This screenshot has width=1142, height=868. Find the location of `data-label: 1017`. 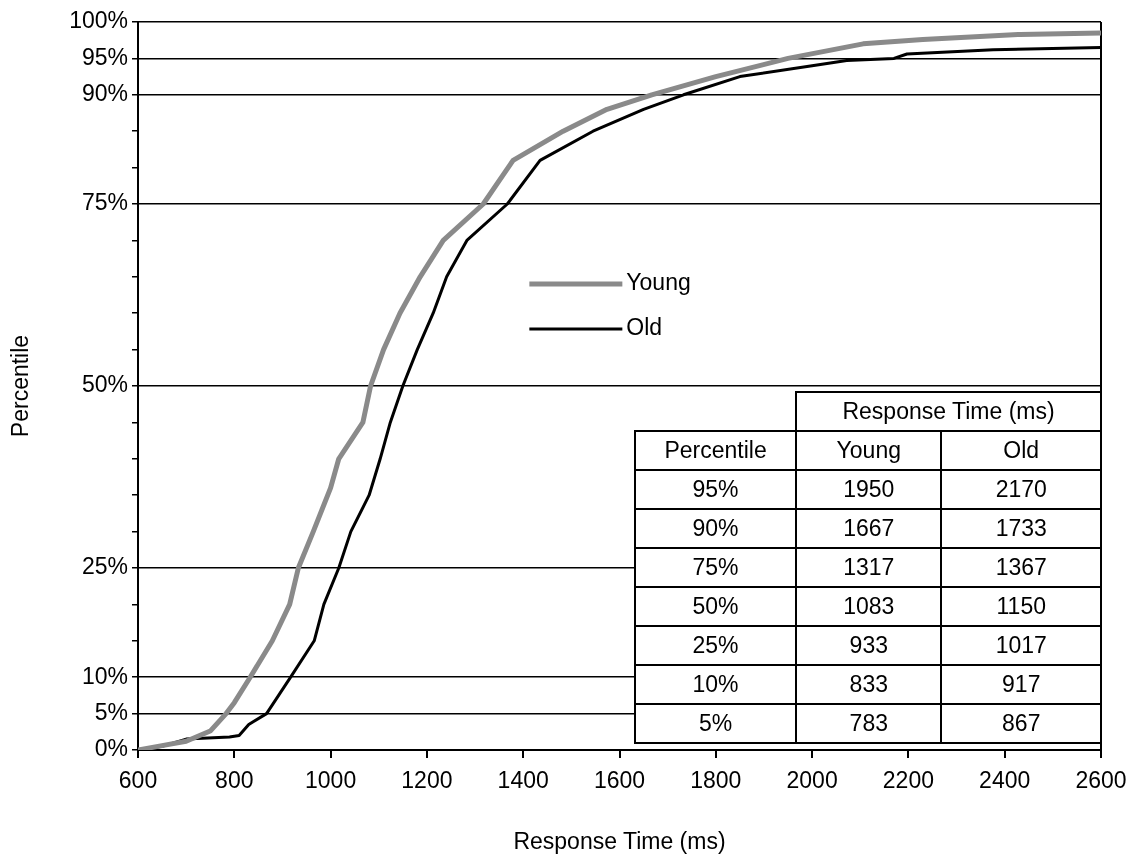

data-label: 1017 is located at coordinates (1021, 645).